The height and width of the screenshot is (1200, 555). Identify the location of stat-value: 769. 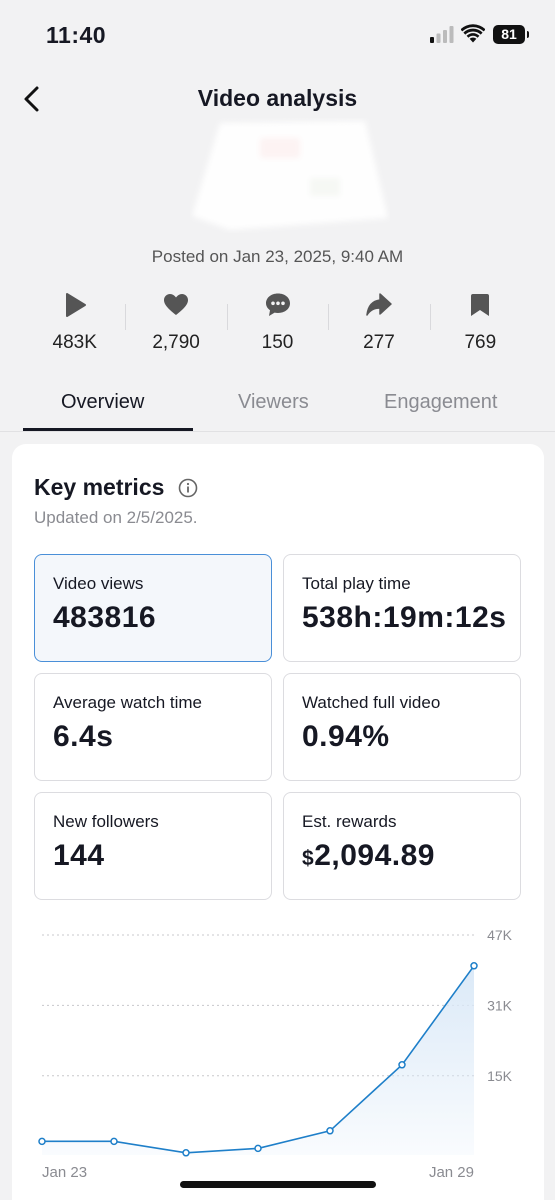
(480, 342).